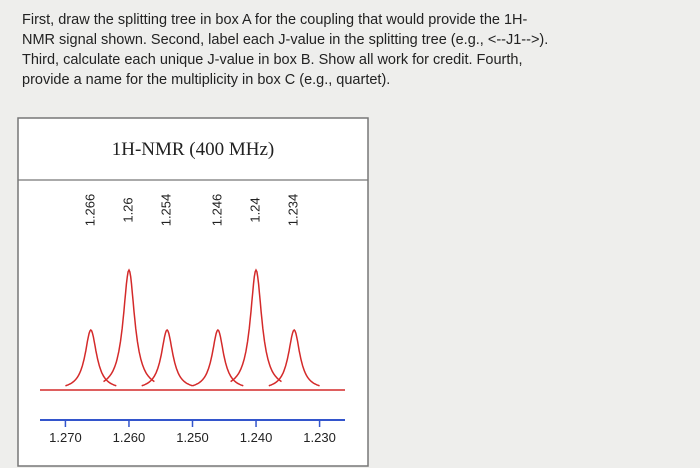 The height and width of the screenshot is (468, 700). What do you see at coordinates (65, 437) in the screenshot?
I see `x-tick-label: 1.270` at bounding box center [65, 437].